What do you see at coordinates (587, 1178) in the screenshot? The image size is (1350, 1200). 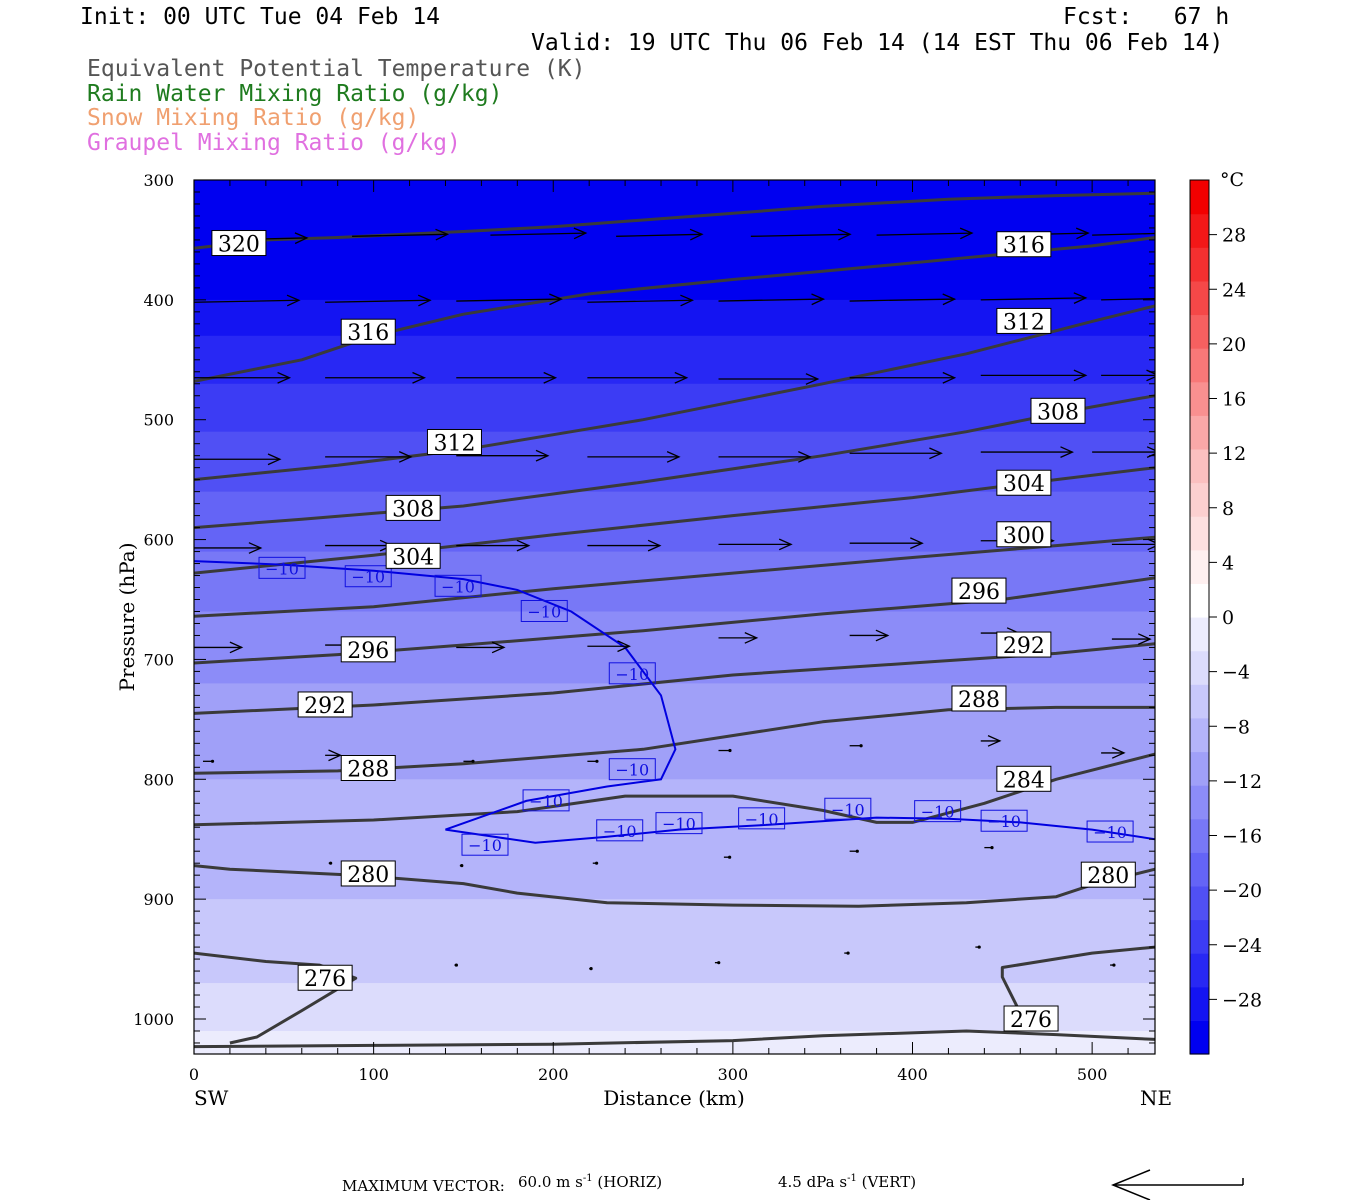 I see `horiz-unit-exponent: -1` at bounding box center [587, 1178].